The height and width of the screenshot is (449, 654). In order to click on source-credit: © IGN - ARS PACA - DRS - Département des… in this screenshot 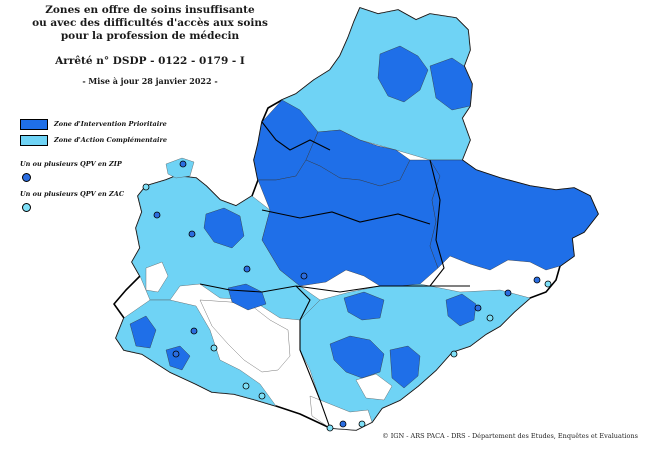, I will do `click(510, 436)`.